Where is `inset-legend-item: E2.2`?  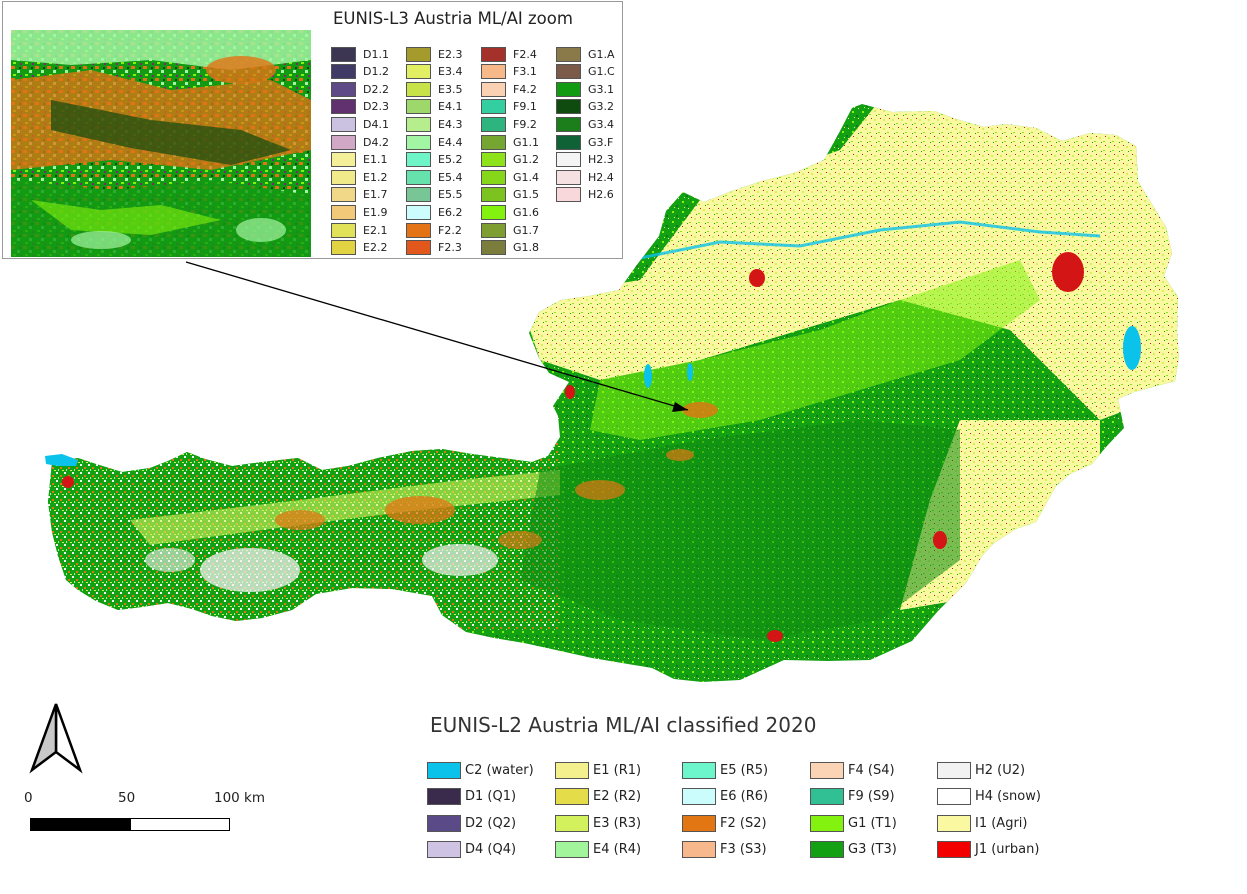 inset-legend-item: E2.2 is located at coordinates (359, 248).